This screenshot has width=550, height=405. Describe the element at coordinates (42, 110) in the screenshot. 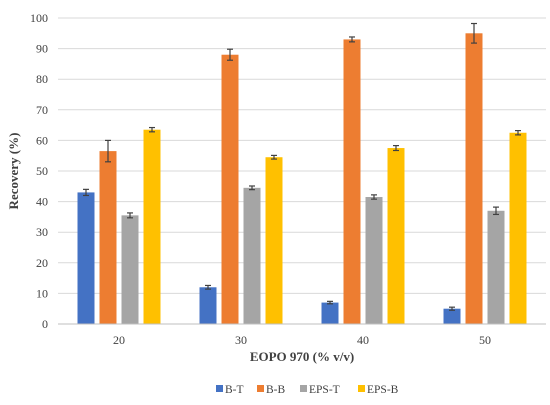

I see `y-tick-label: 70` at that location.